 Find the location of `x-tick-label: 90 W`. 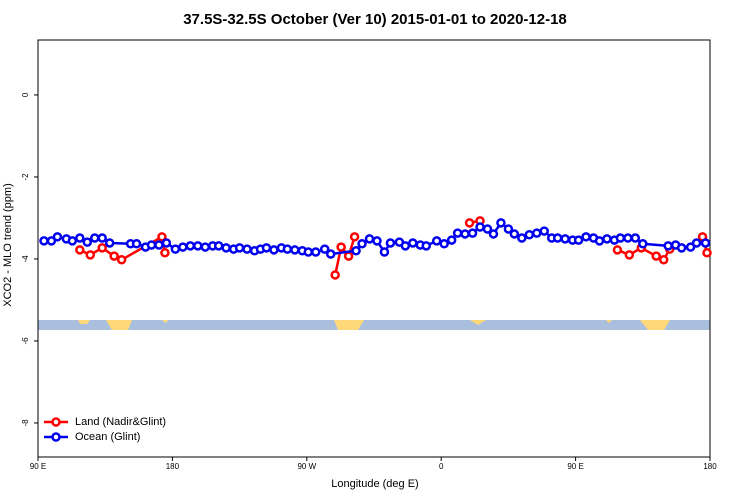

x-tick-label: 90 W is located at coordinates (306, 466).